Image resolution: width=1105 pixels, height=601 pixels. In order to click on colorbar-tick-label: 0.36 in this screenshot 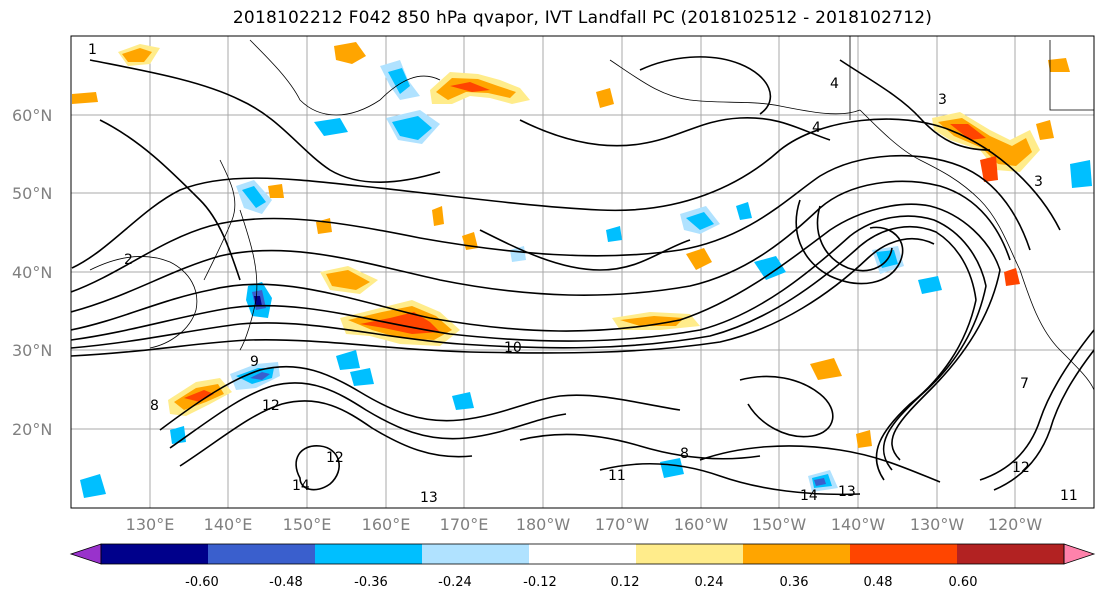, I will do `click(794, 582)`.